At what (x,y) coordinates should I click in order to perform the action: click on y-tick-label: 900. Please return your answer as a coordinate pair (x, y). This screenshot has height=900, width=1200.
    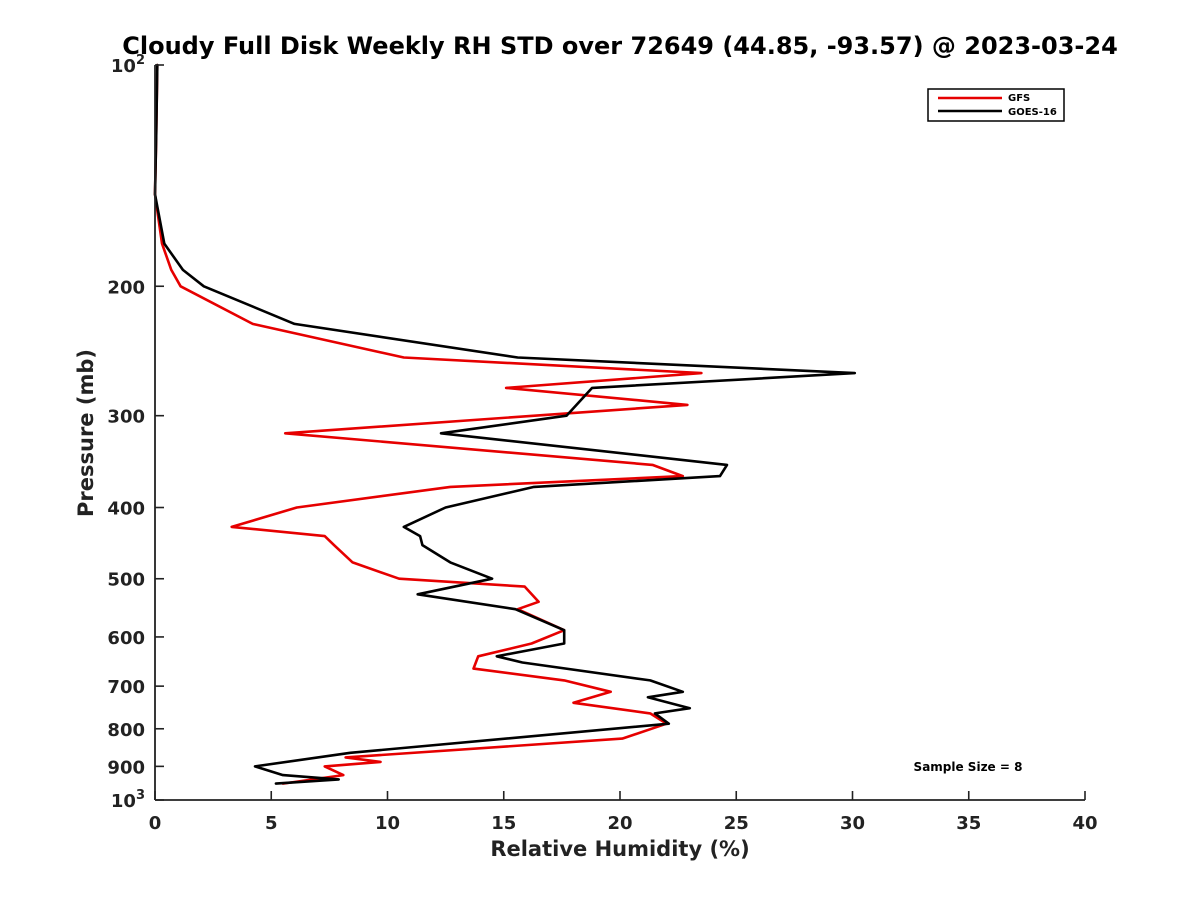
    Looking at the image, I should click on (126, 767).